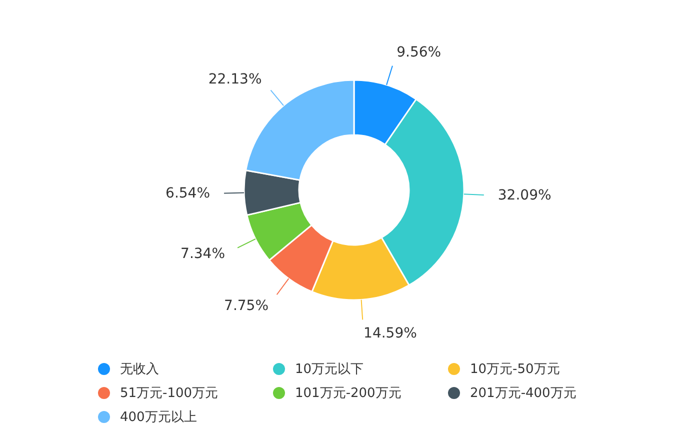  I want to click on legend-label: 51万元-100万元, so click(169, 393).